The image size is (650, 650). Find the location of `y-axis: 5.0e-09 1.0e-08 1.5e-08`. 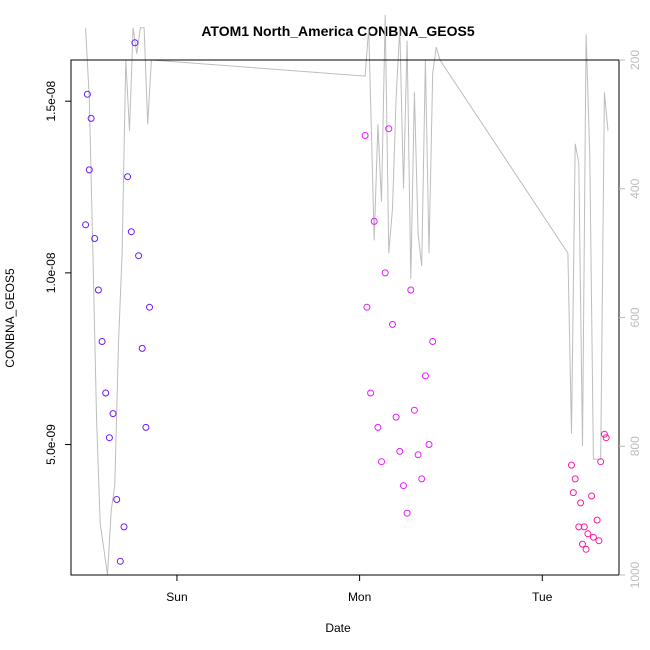

y-axis: 5.0e-09 1.0e-08 1.5e-08 is located at coordinates (57, 273).